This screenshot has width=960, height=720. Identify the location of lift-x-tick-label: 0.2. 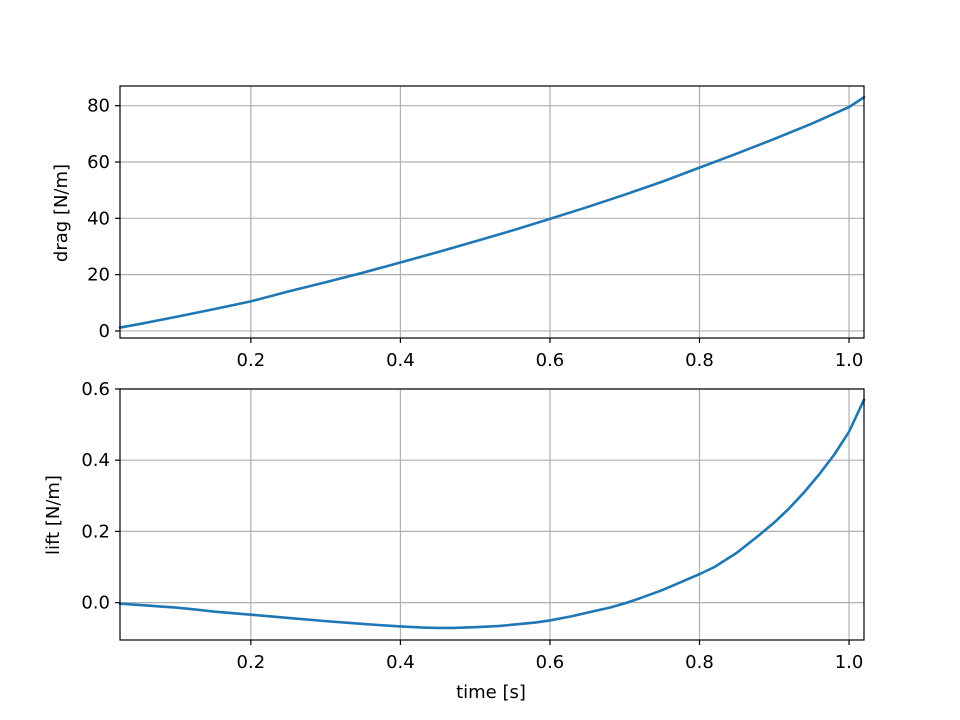
(251, 662).